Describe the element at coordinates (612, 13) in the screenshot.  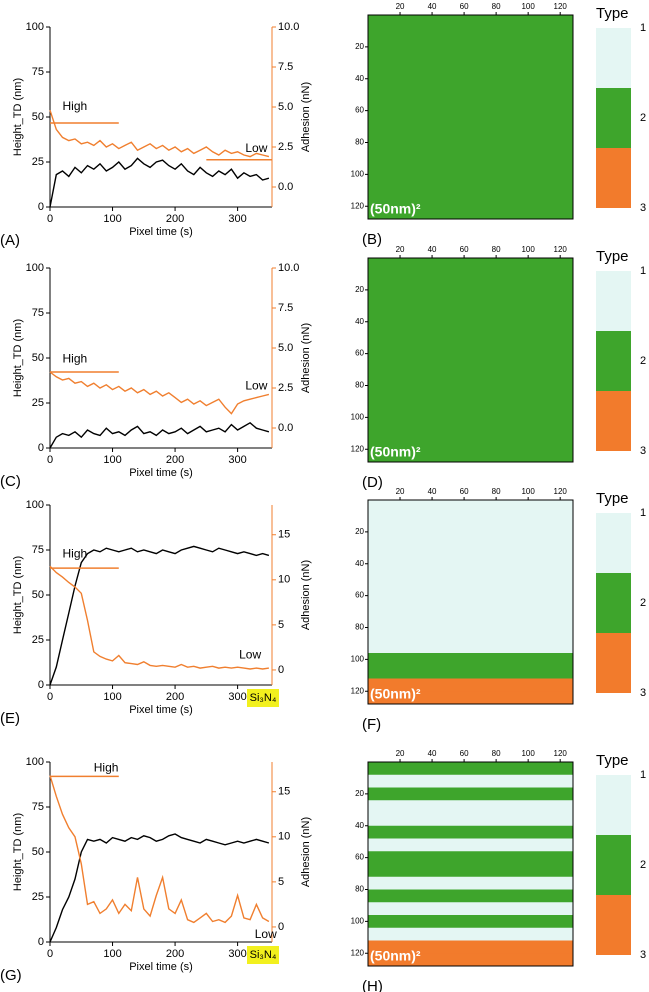
I see `legend-title: Type` at that location.